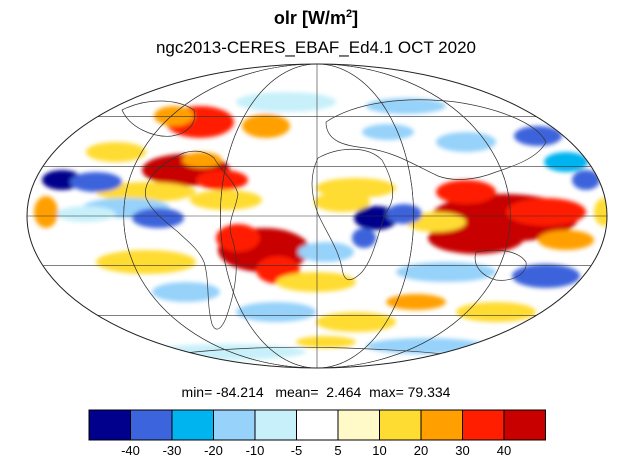  What do you see at coordinates (172, 450) in the screenshot?
I see `colorbar-tick-label: -30` at bounding box center [172, 450].